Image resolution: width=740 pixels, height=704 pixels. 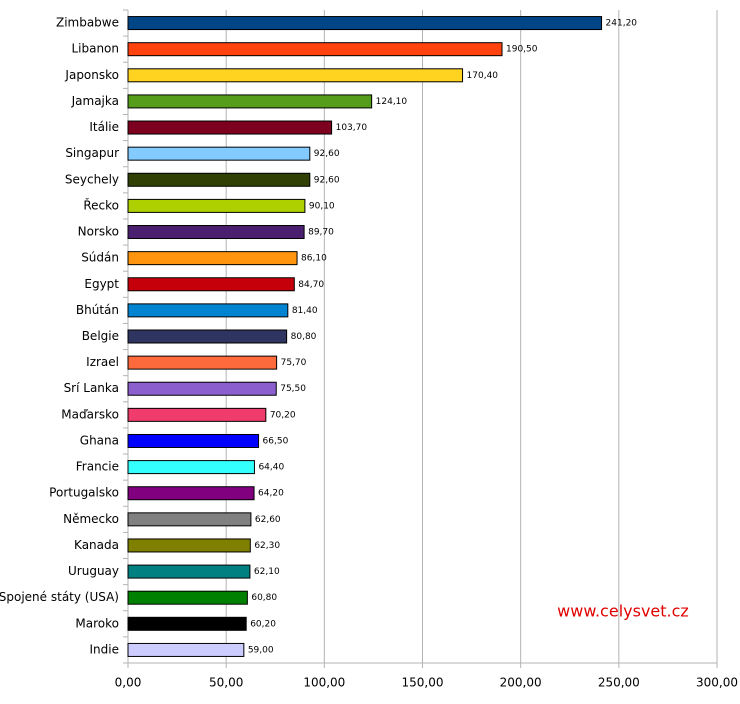 What do you see at coordinates (263, 624) in the screenshot?
I see `value-label: 60,20` at bounding box center [263, 624].